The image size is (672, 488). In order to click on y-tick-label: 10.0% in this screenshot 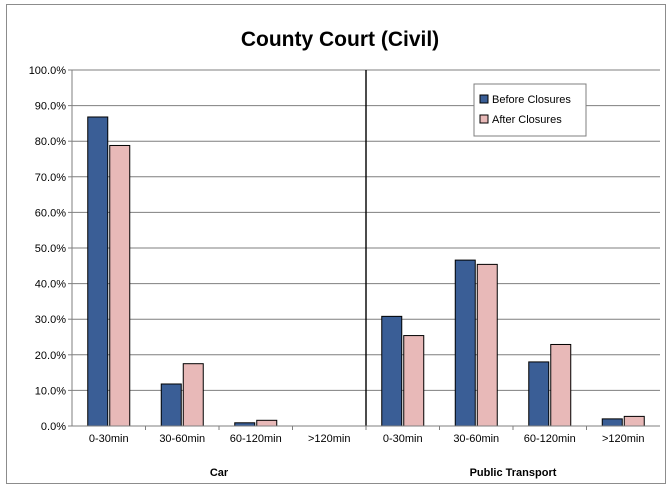, I will do `click(50, 391)`.